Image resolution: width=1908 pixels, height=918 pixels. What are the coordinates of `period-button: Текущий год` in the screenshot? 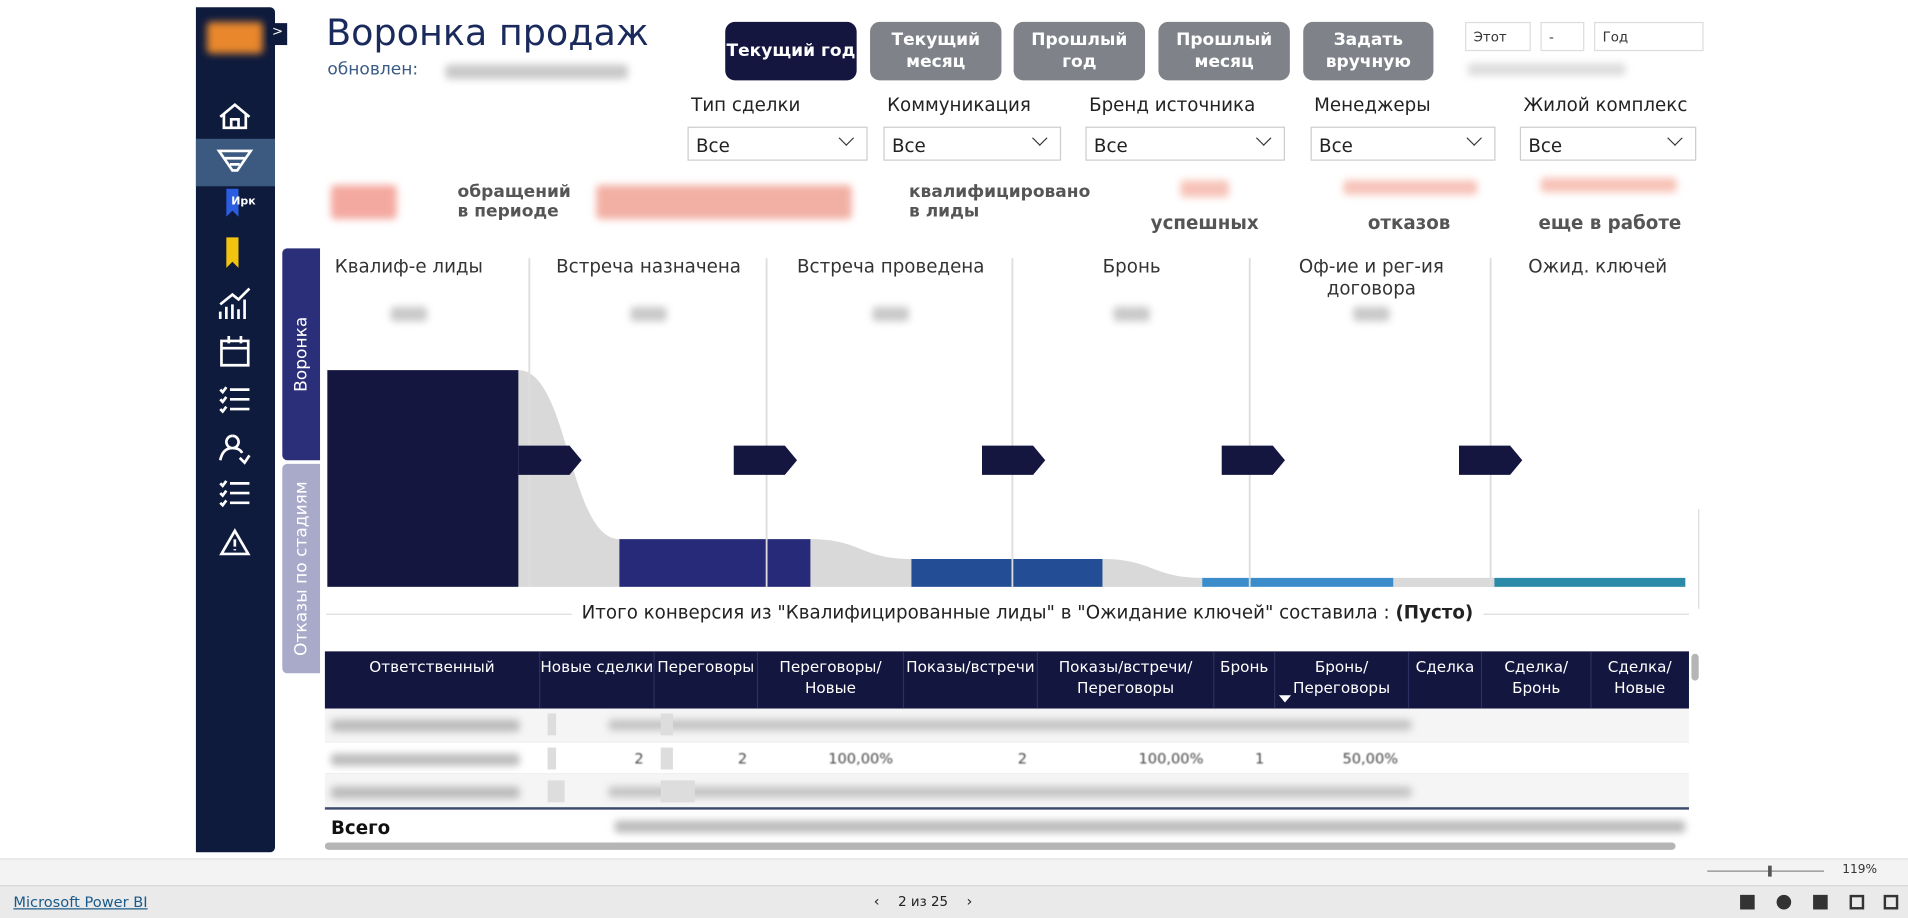 It's located at (791, 51).